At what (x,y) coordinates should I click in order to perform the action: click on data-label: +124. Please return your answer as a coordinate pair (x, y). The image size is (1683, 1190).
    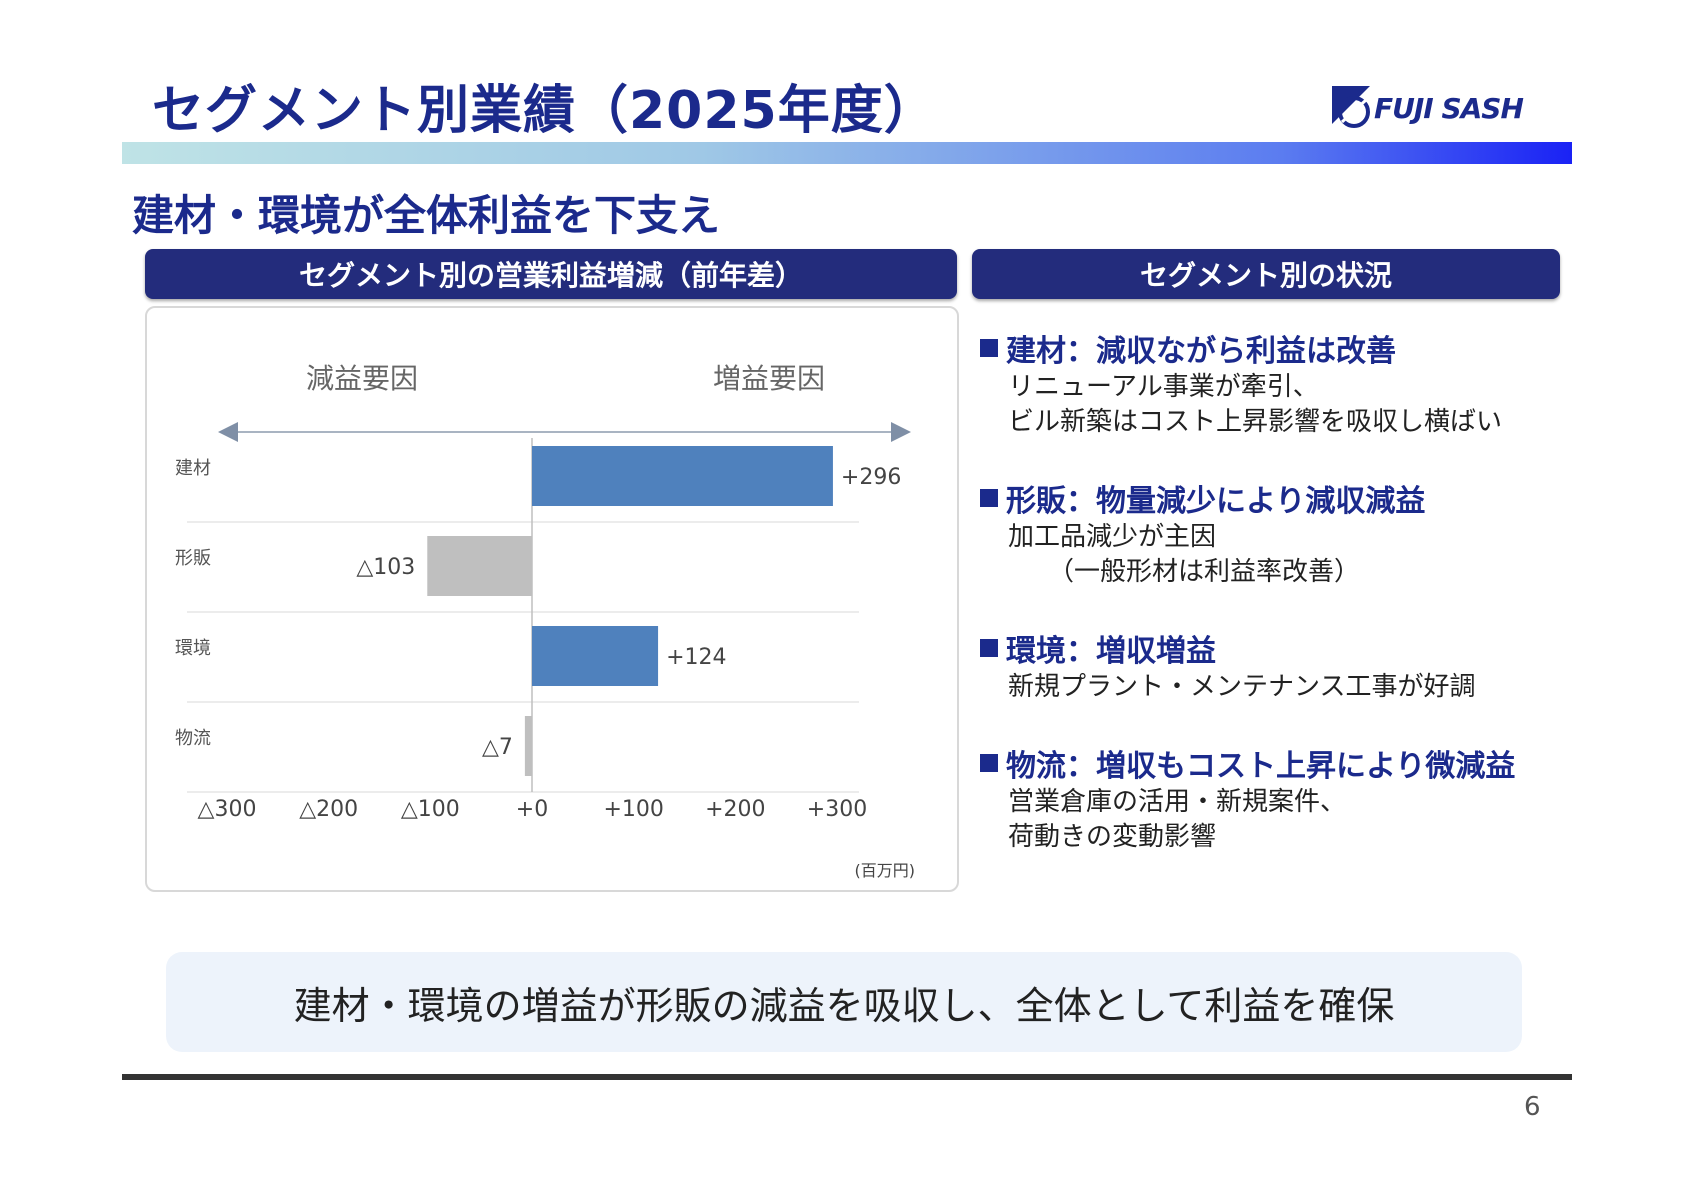
    Looking at the image, I should click on (696, 657).